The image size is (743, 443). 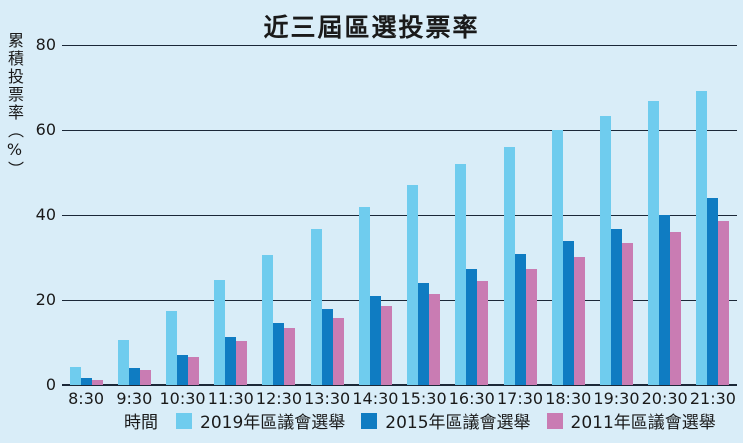 What do you see at coordinates (364, 295) in the screenshot?
I see `bar-2019年-14:30` at bounding box center [364, 295].